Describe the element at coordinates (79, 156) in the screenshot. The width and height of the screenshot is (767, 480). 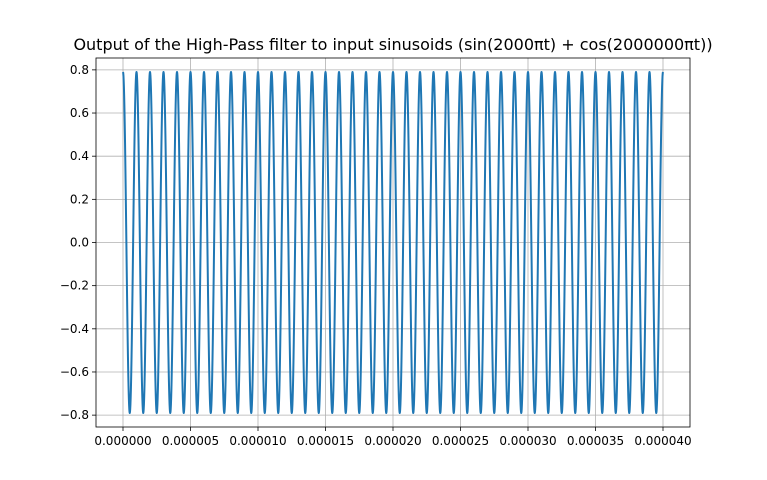
I see `y-tick-label: 0.4` at that location.